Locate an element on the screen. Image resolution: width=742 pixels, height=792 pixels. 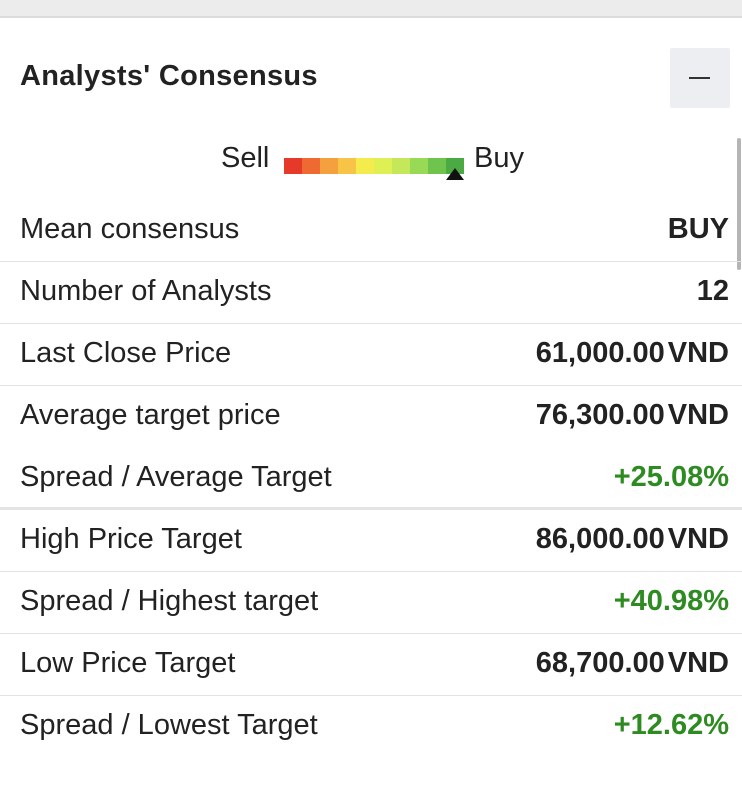
row-value-positive: +40.98% is located at coordinates (671, 601).